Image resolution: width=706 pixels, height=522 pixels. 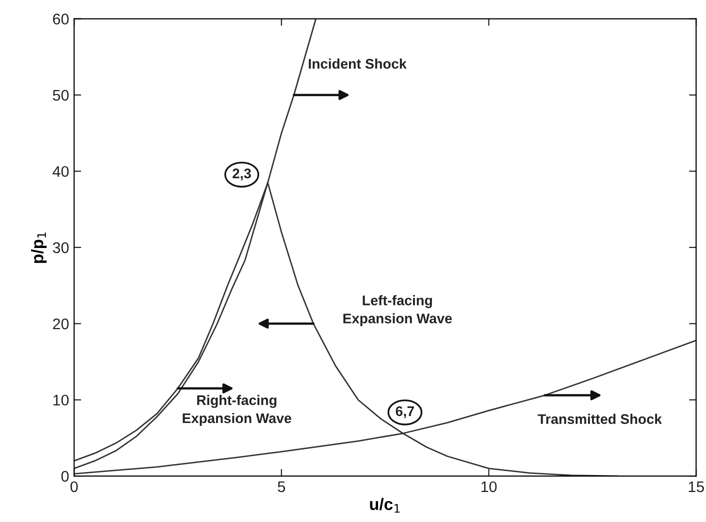 What do you see at coordinates (385, 505) in the screenshot?
I see `x-axis-title: u/c$_{1}$` at bounding box center [385, 505].